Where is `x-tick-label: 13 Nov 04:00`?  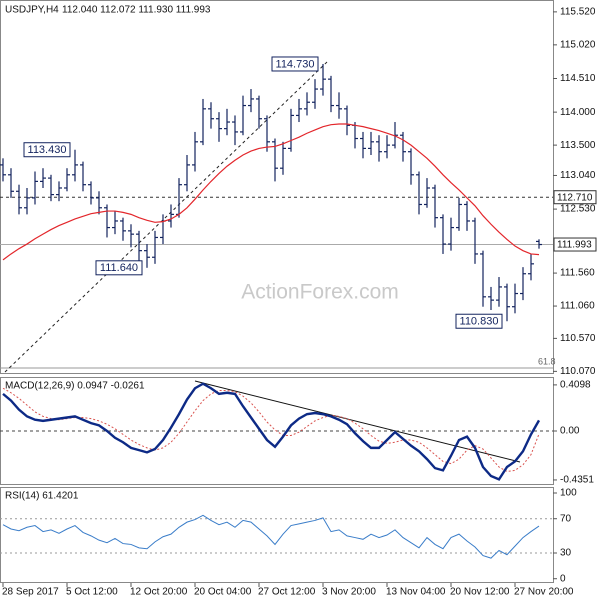
x-tick-label: 13 Nov 04:00 is located at coordinates (416, 592).